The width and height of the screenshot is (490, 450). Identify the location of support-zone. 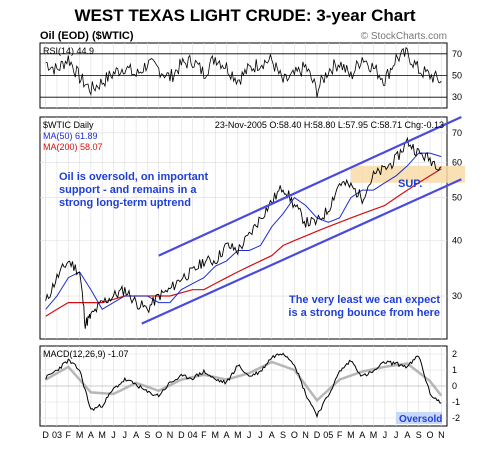
(407, 174).